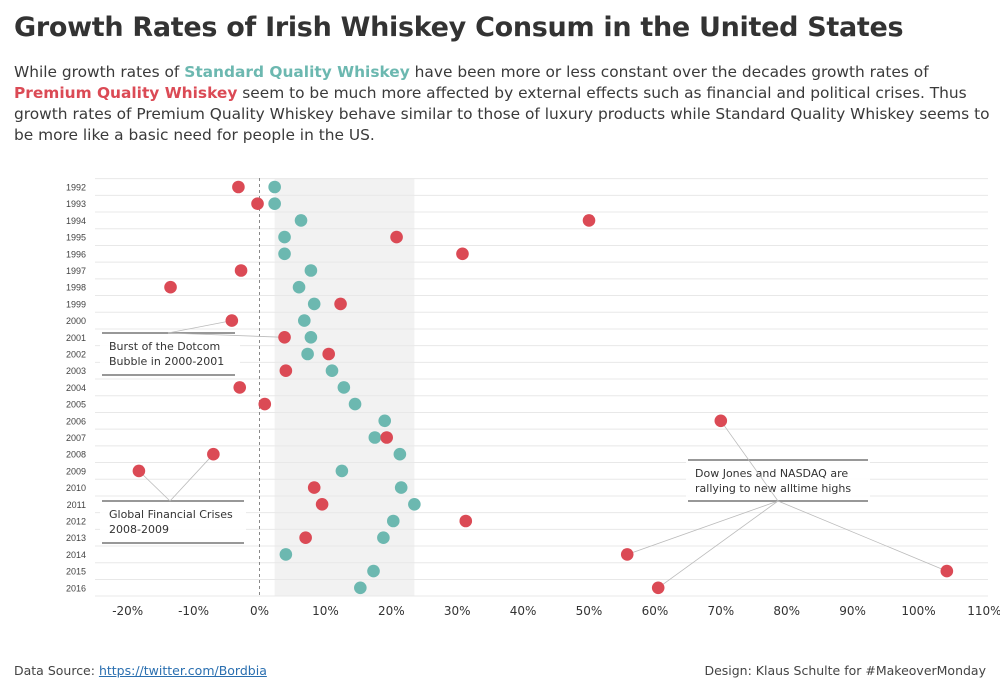 The width and height of the screenshot is (1000, 700). Describe the element at coordinates (76, 488) in the screenshot. I see `year-label: 2010` at that location.